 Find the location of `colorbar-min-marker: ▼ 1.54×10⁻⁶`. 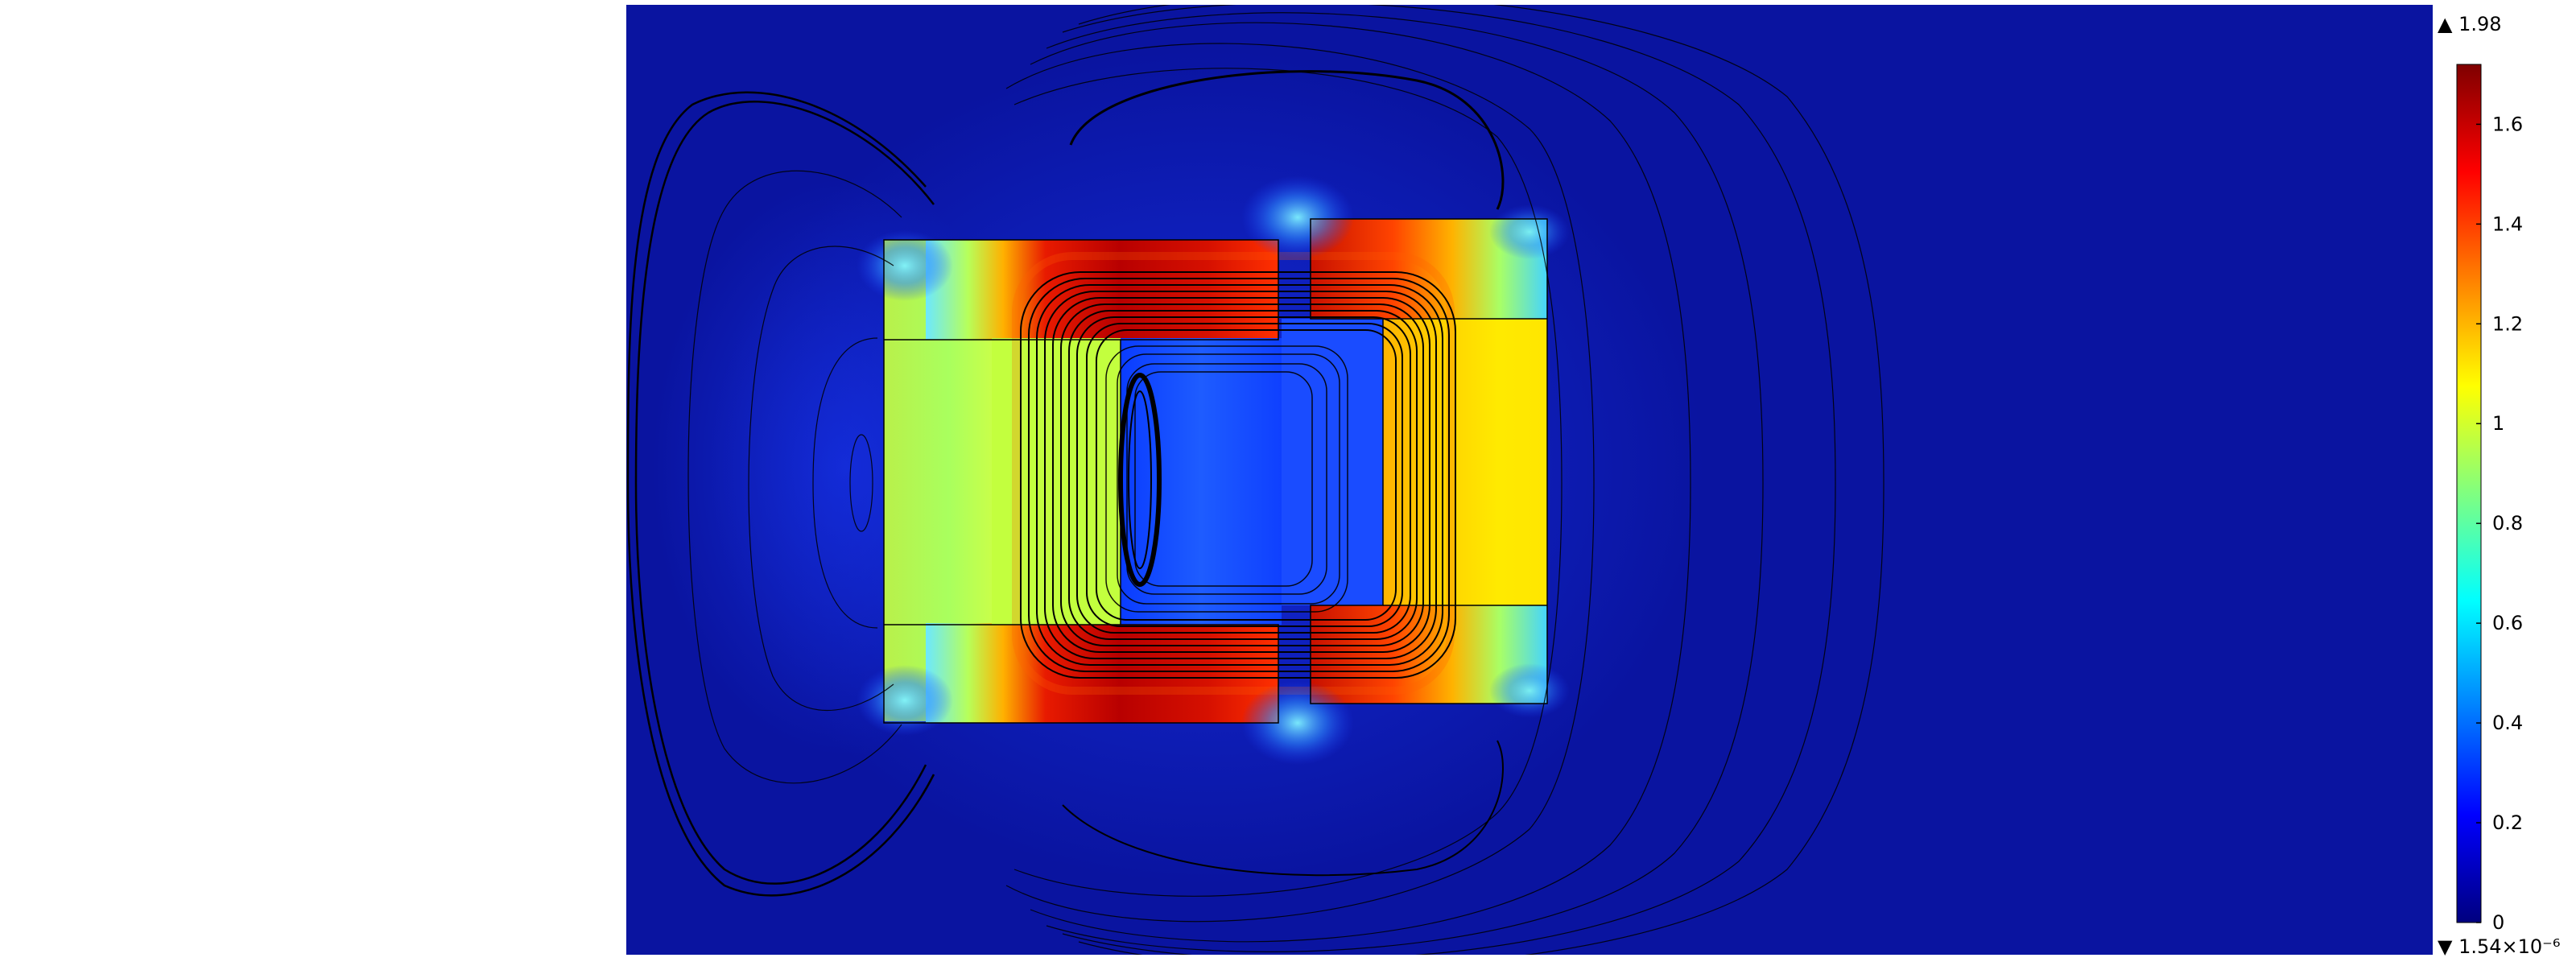

colorbar-min-marker: ▼ 1.54×10⁻⁶ is located at coordinates (2499, 946).